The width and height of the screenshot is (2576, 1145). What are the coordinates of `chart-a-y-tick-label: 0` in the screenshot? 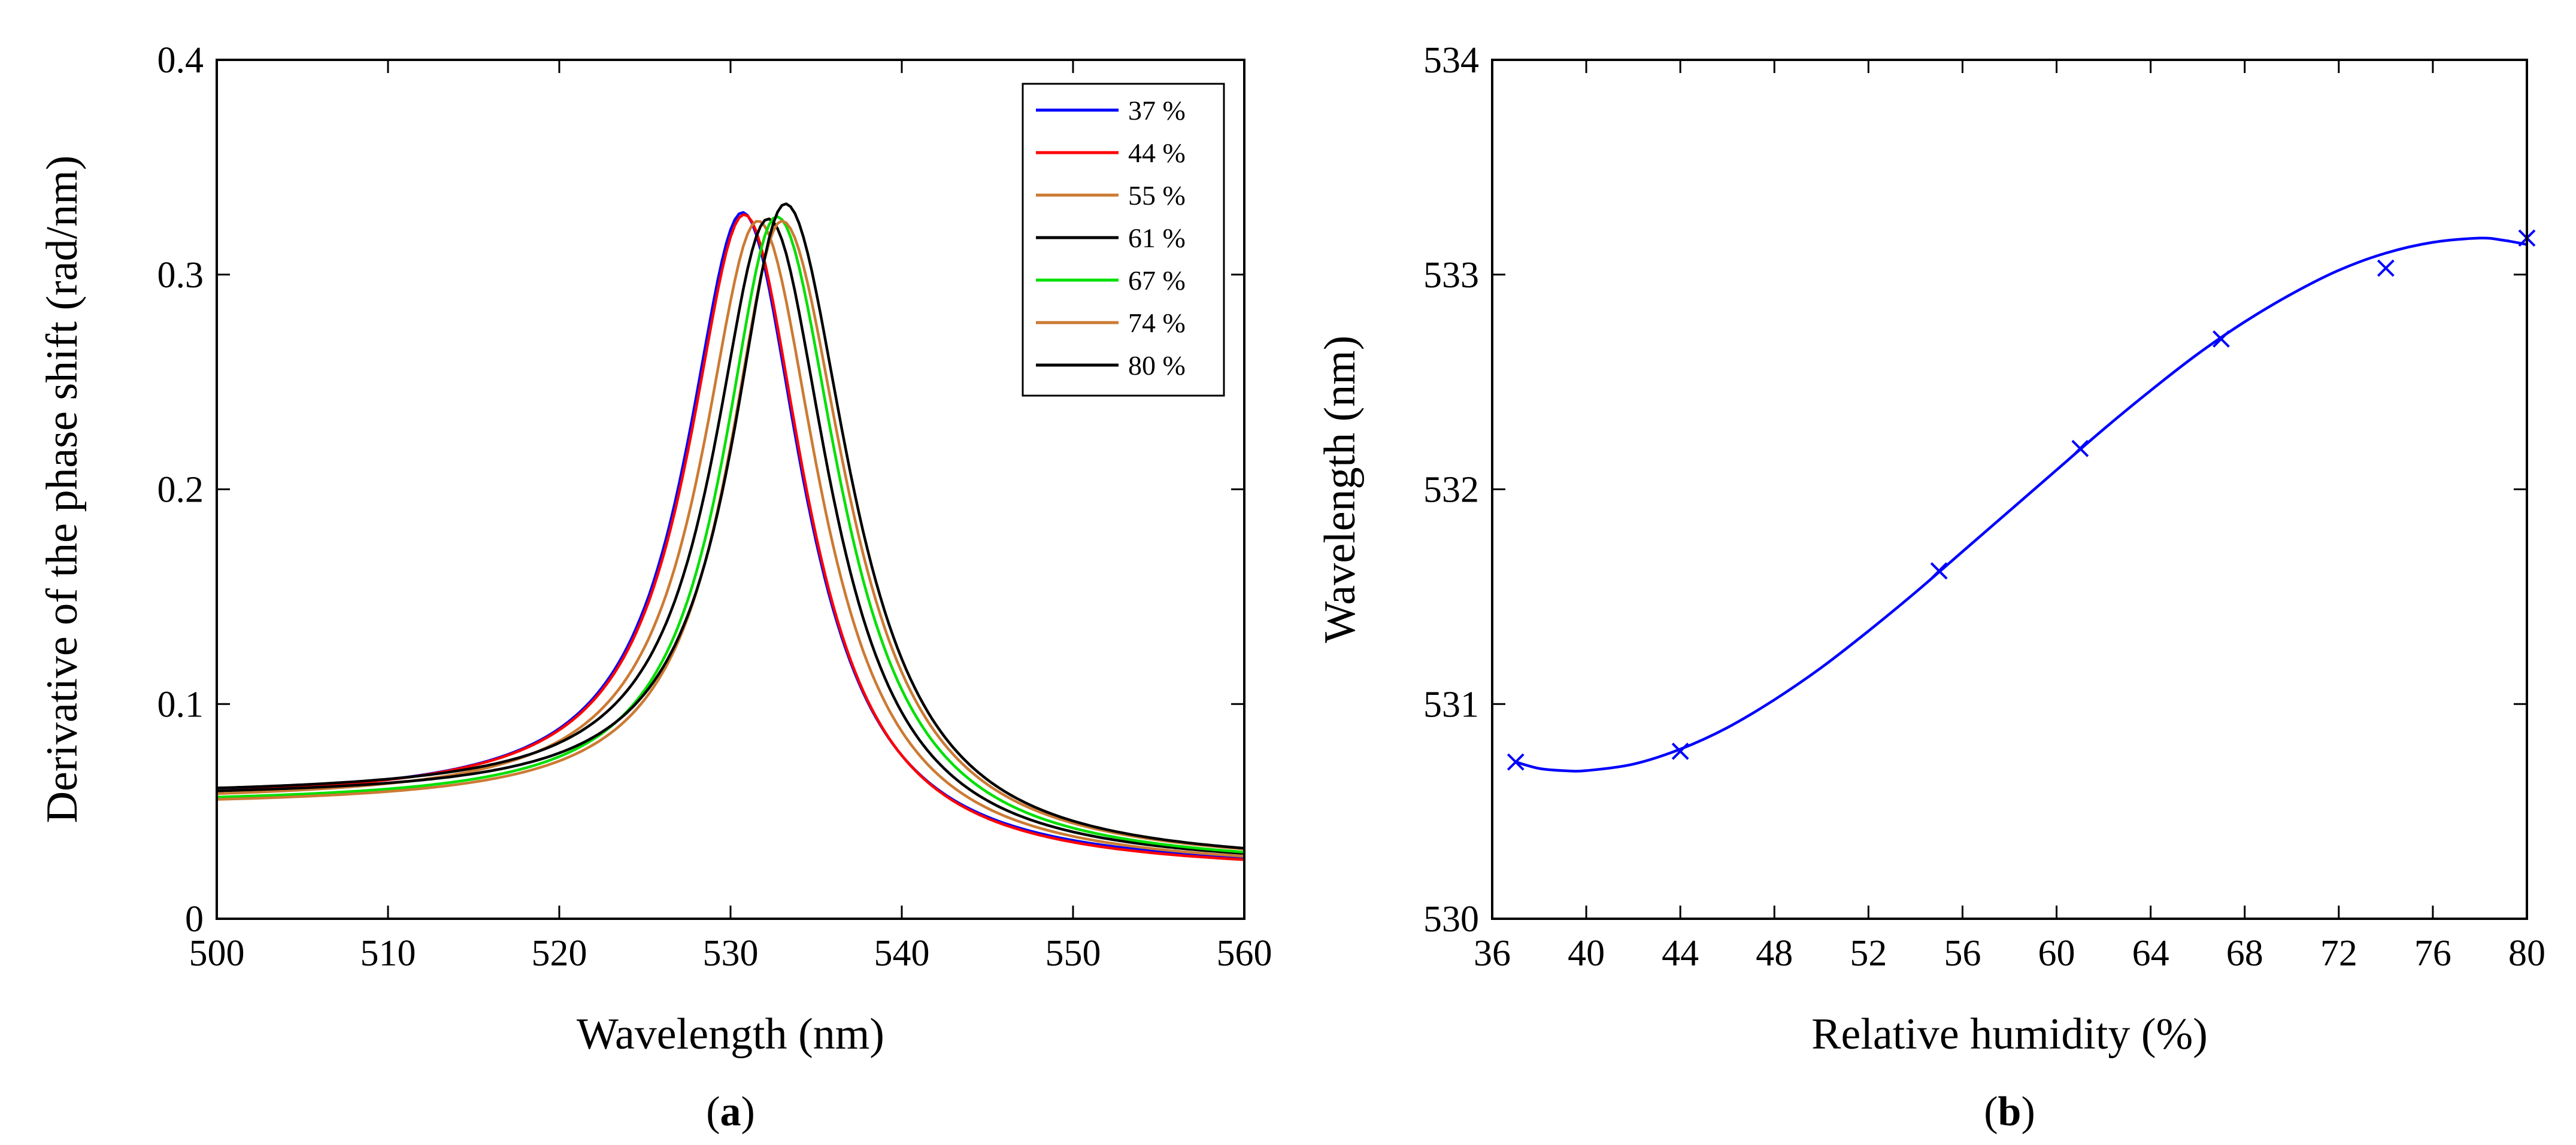 It's located at (194, 920).